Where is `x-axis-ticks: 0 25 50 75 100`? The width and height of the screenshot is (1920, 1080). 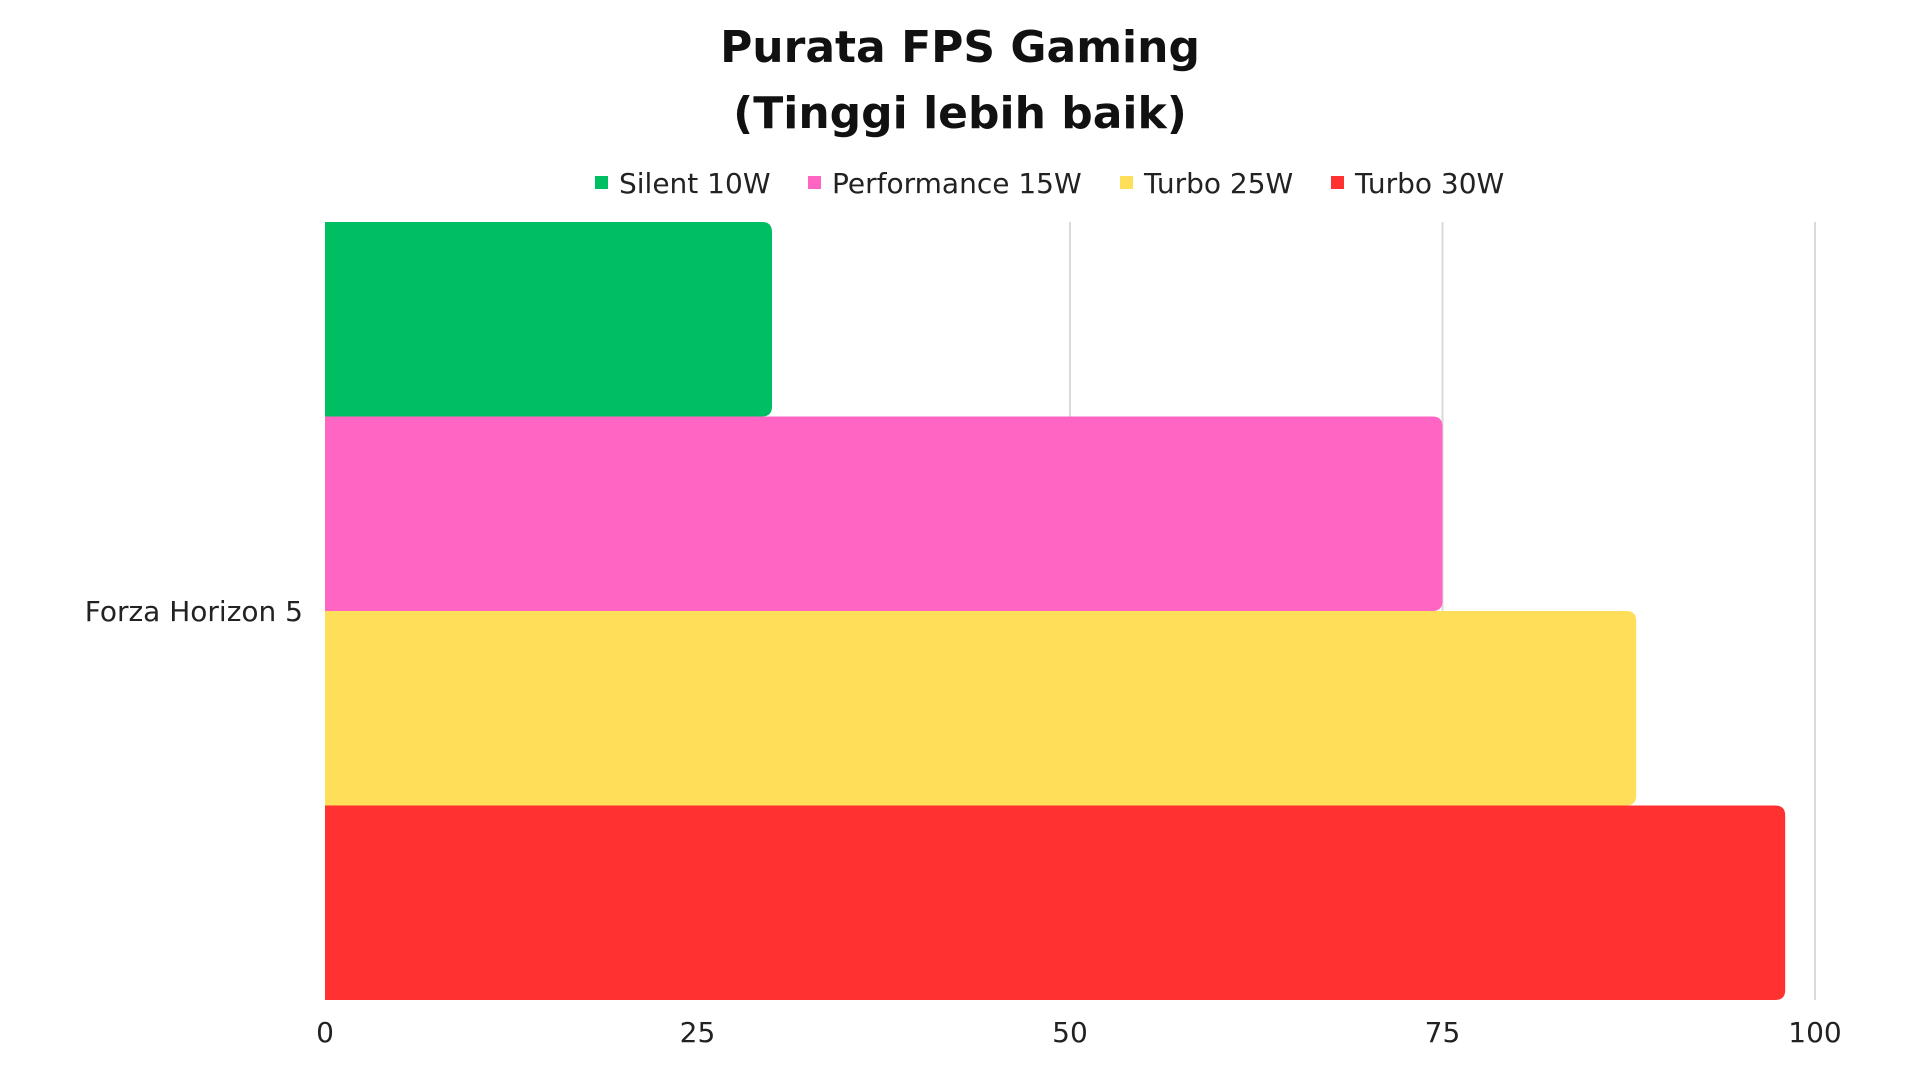 x-axis-ticks: 0 25 50 75 100 is located at coordinates (1079, 1032).